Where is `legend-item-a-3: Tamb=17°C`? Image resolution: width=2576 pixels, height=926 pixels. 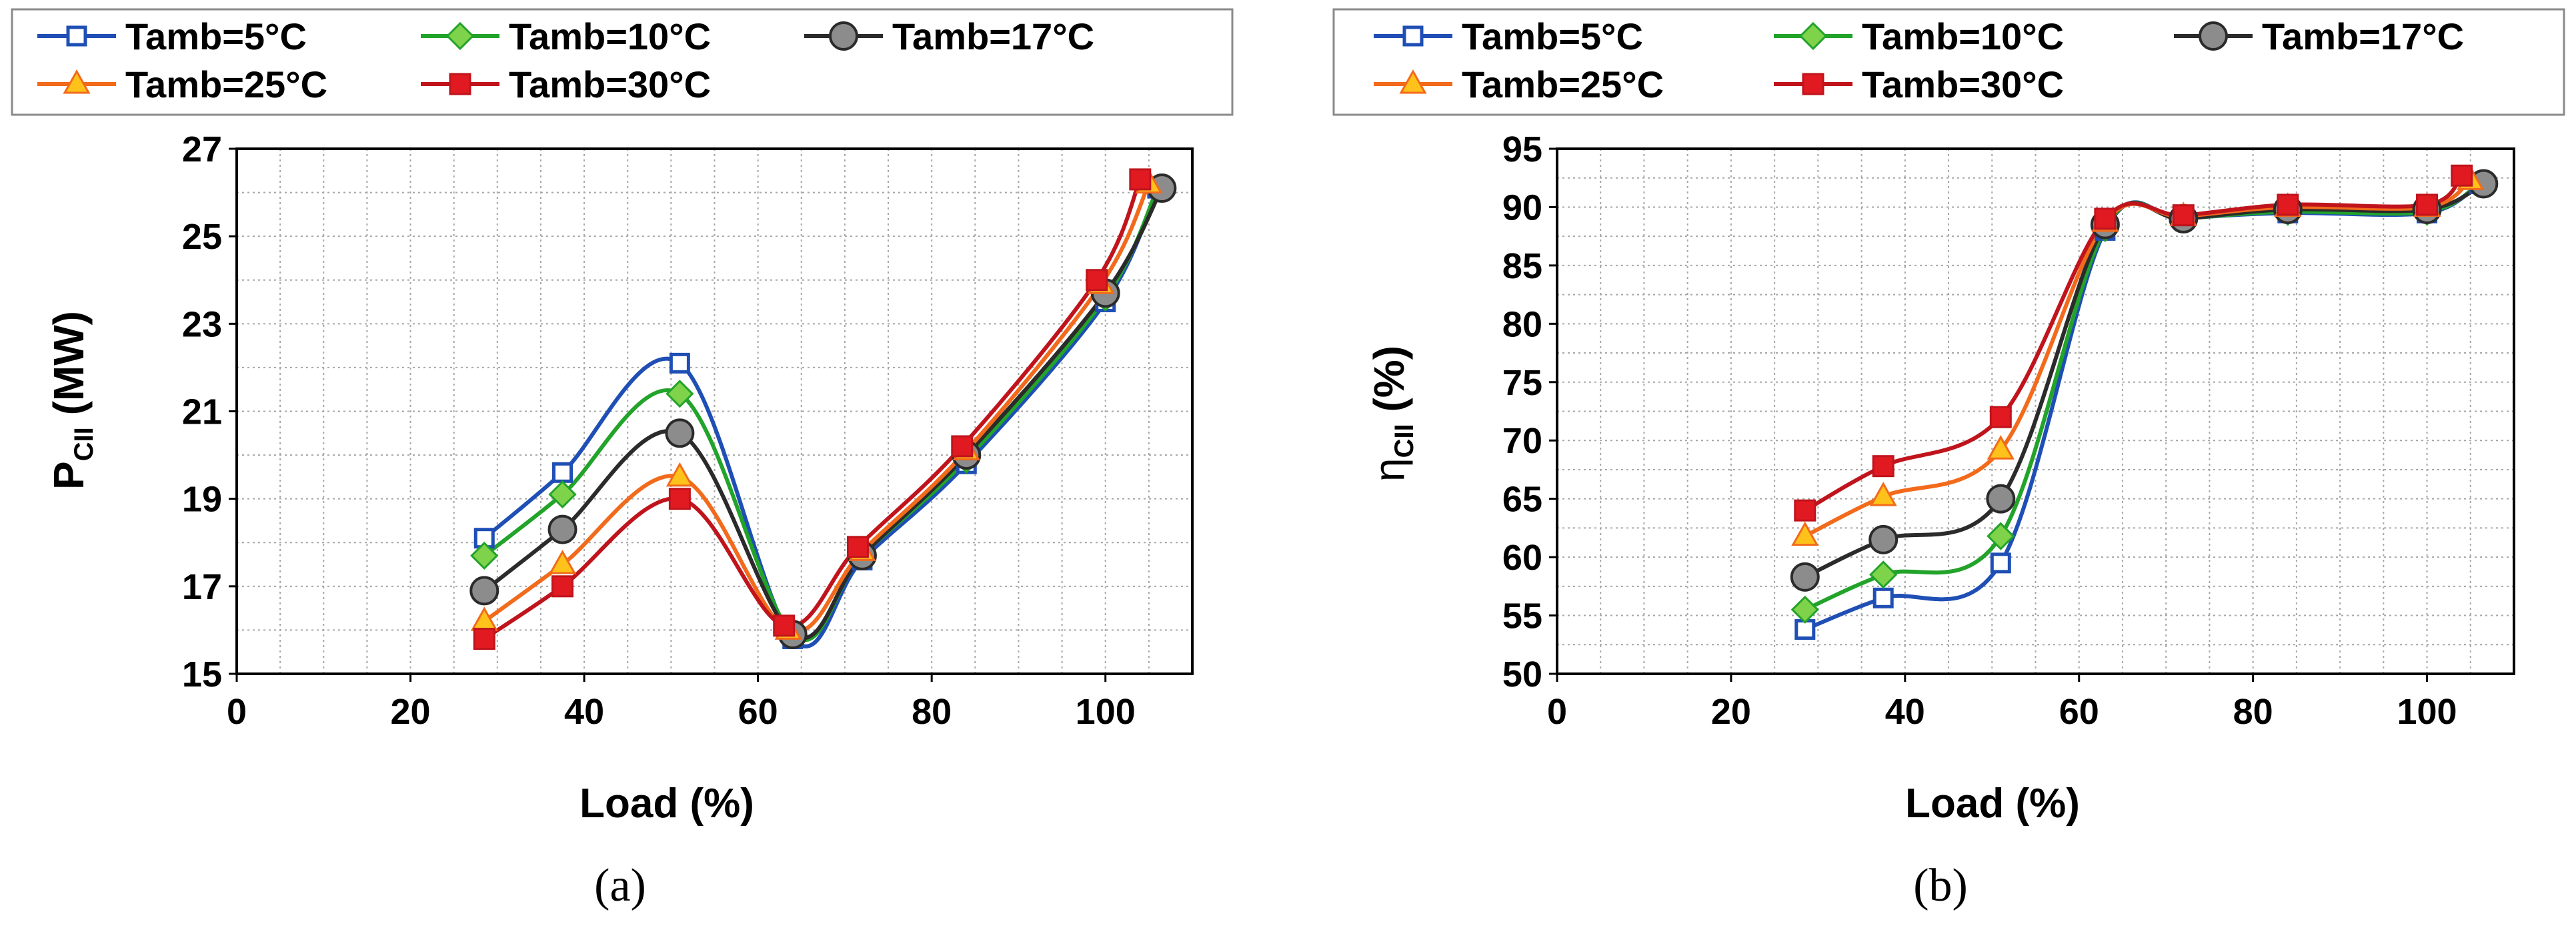
legend-item-a-3: Tamb=17°C is located at coordinates (949, 36).